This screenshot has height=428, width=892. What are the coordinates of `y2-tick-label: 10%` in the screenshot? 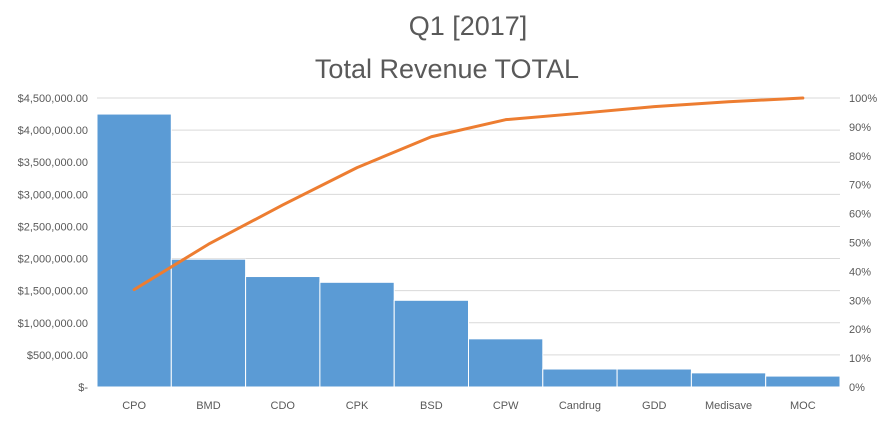 It's located at (860, 359).